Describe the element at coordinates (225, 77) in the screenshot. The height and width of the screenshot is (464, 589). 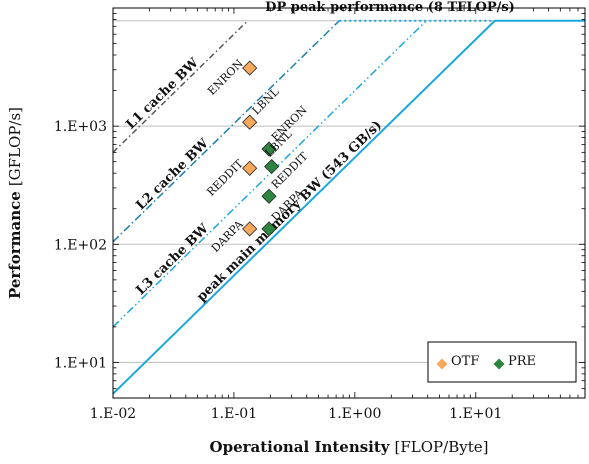
I see `point-label-enron: ENRON` at that location.